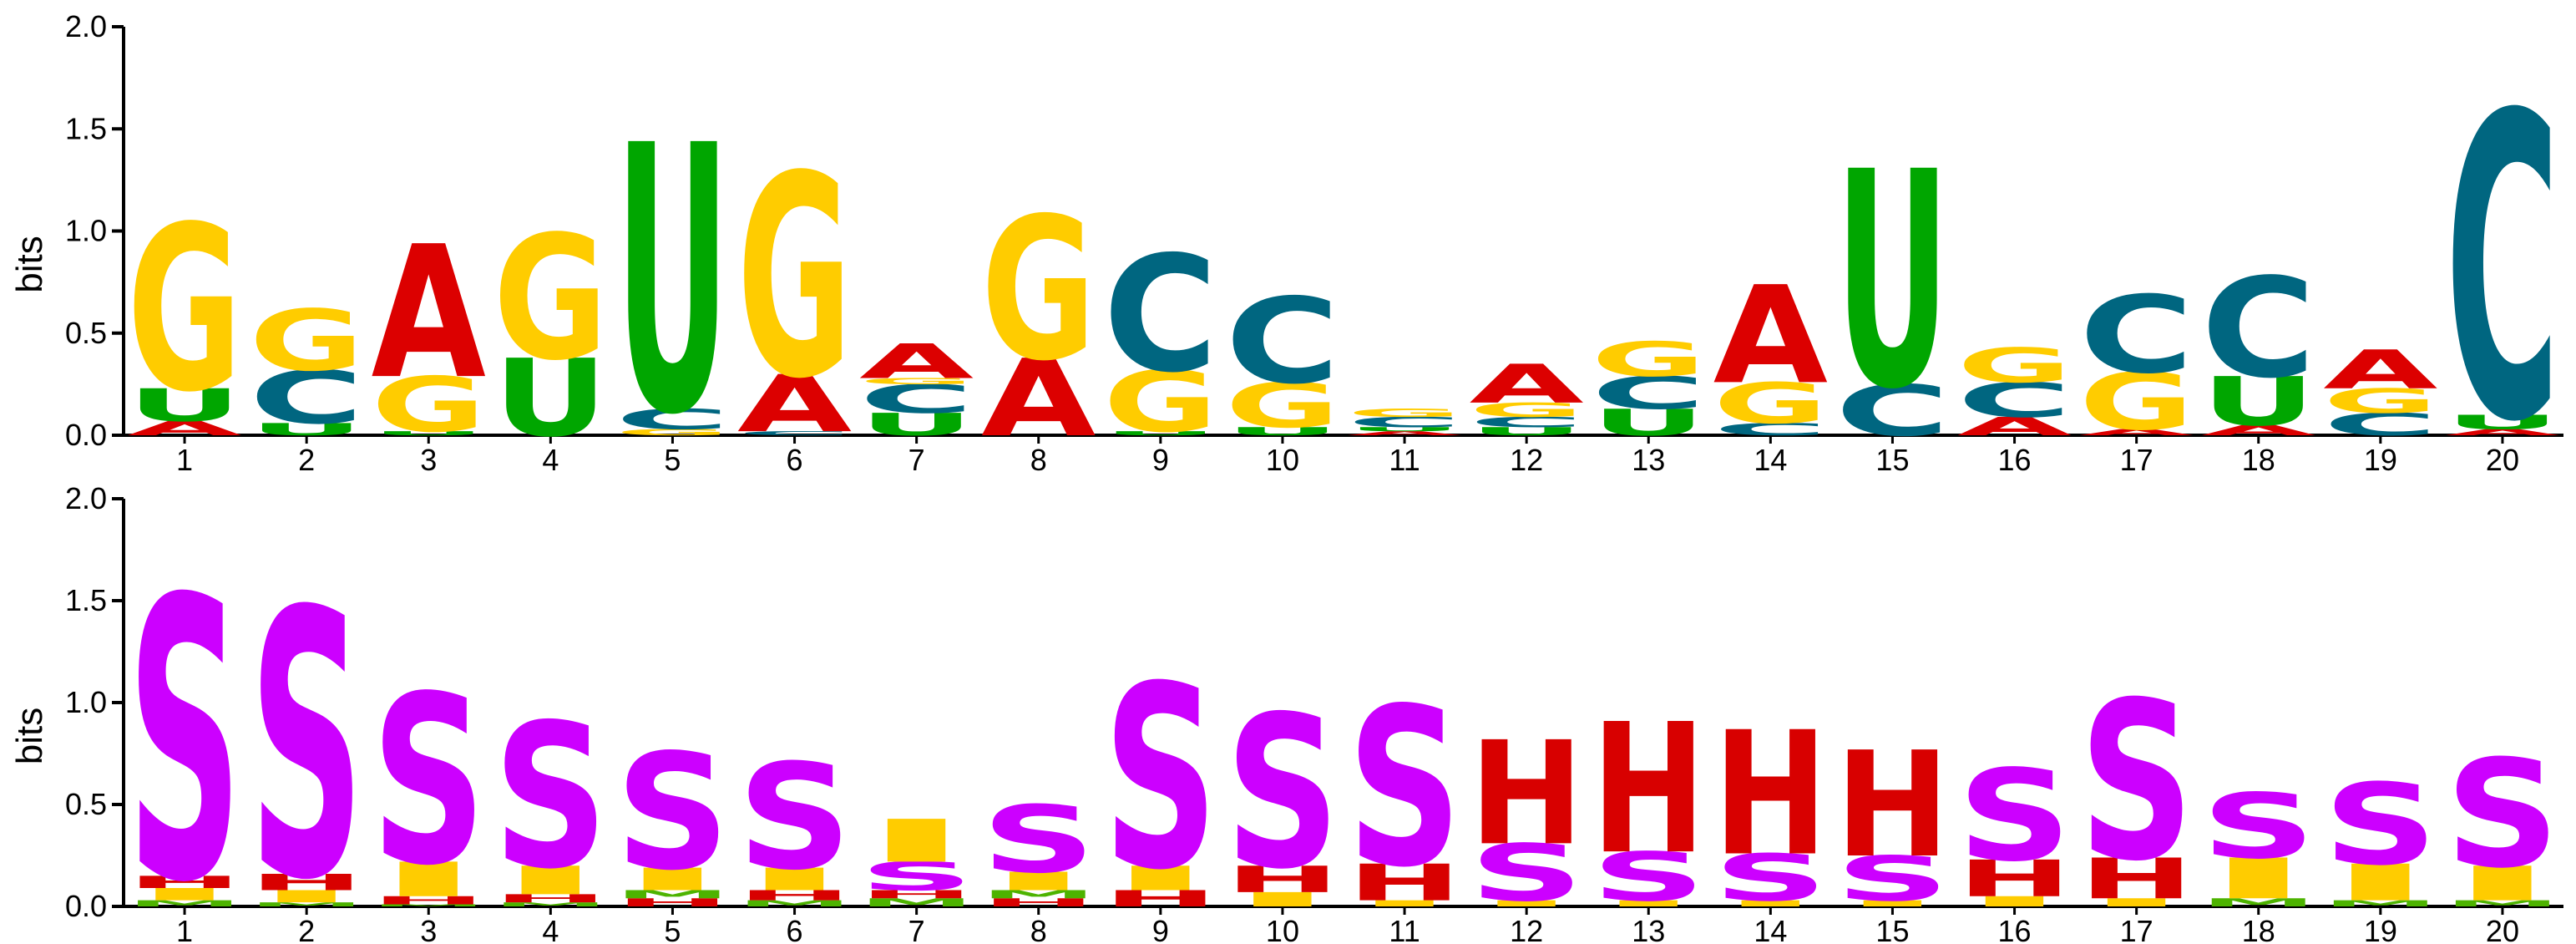 This screenshot has width=2576, height=944. What do you see at coordinates (672, 460) in the screenshot?
I see `x-tick-label: 5` at bounding box center [672, 460].